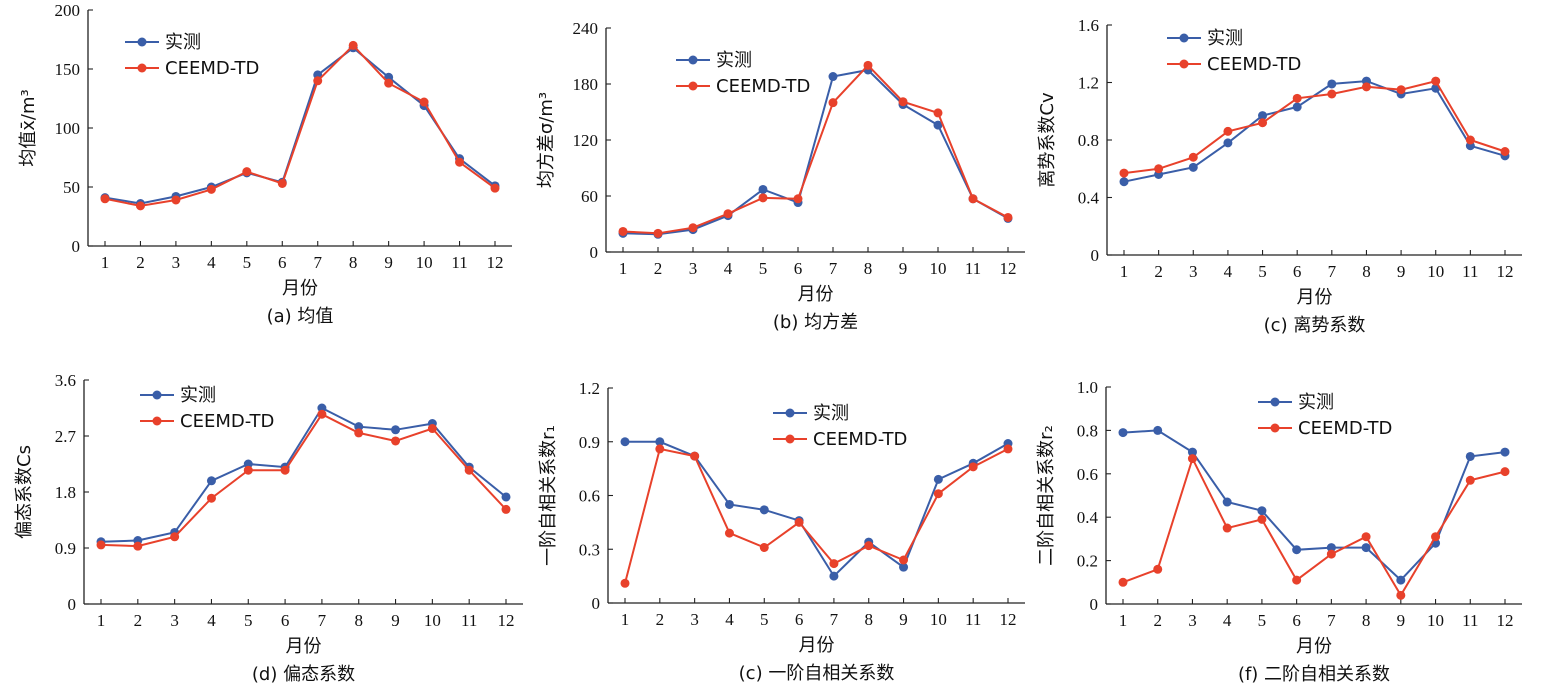 The image size is (1542, 697). What do you see at coordinates (65, 380) in the screenshot?
I see `y-tick-label-d-4: 3.6` at bounding box center [65, 380].